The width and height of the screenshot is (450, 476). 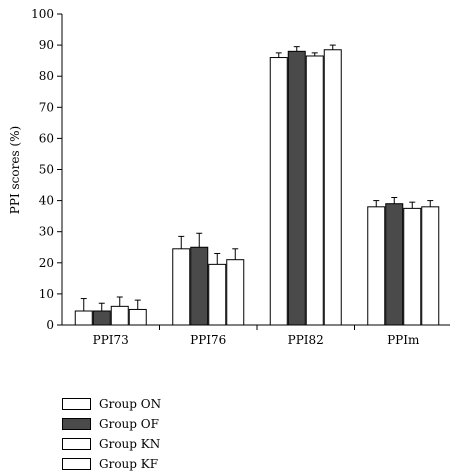 What do you see at coordinates (130, 404) in the screenshot?
I see `legend-label: Group ON` at bounding box center [130, 404].